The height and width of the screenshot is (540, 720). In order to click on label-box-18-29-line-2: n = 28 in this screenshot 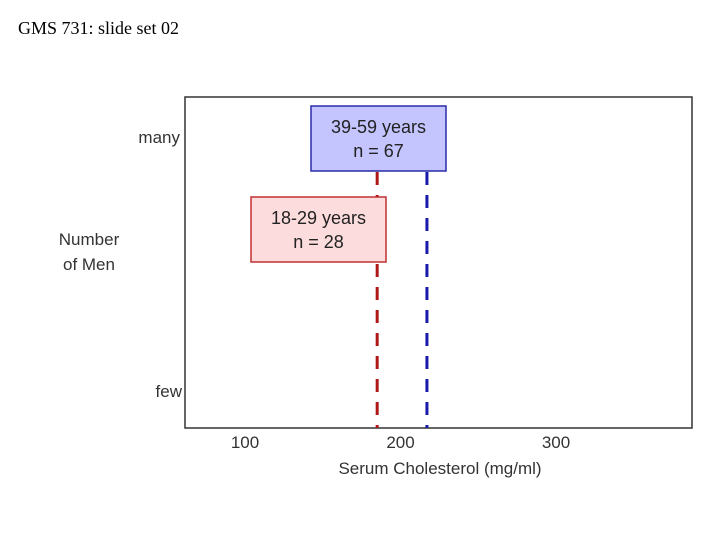, I will do `click(318, 242)`.